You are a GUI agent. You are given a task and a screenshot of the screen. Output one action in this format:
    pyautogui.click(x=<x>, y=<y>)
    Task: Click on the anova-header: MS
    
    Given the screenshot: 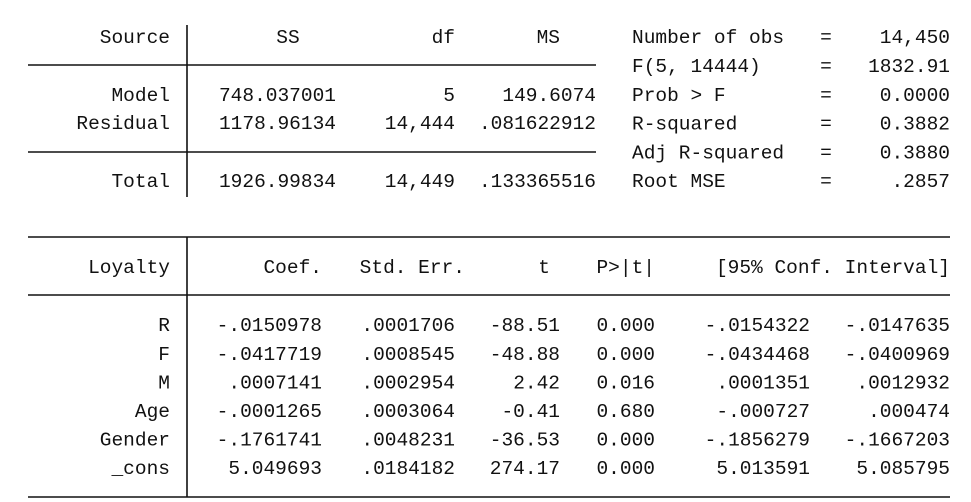 What is the action you would take?
    pyautogui.click(x=548, y=38)
    